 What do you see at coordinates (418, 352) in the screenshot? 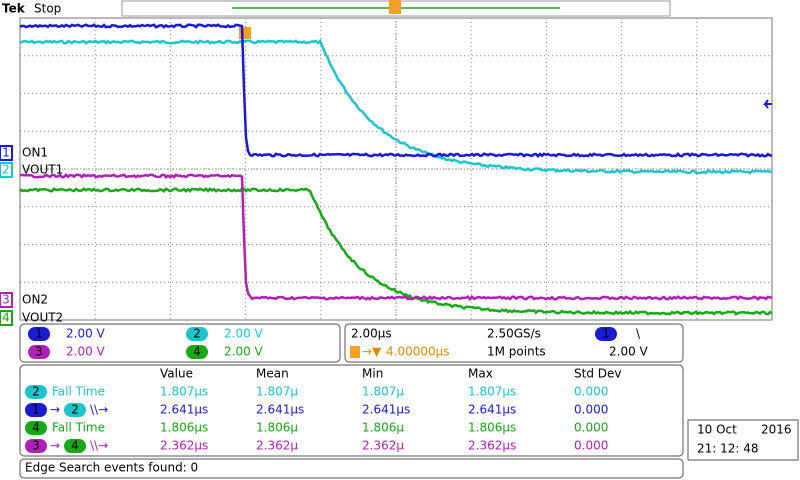
I see `trigger-position: 4.00000µs` at bounding box center [418, 352].